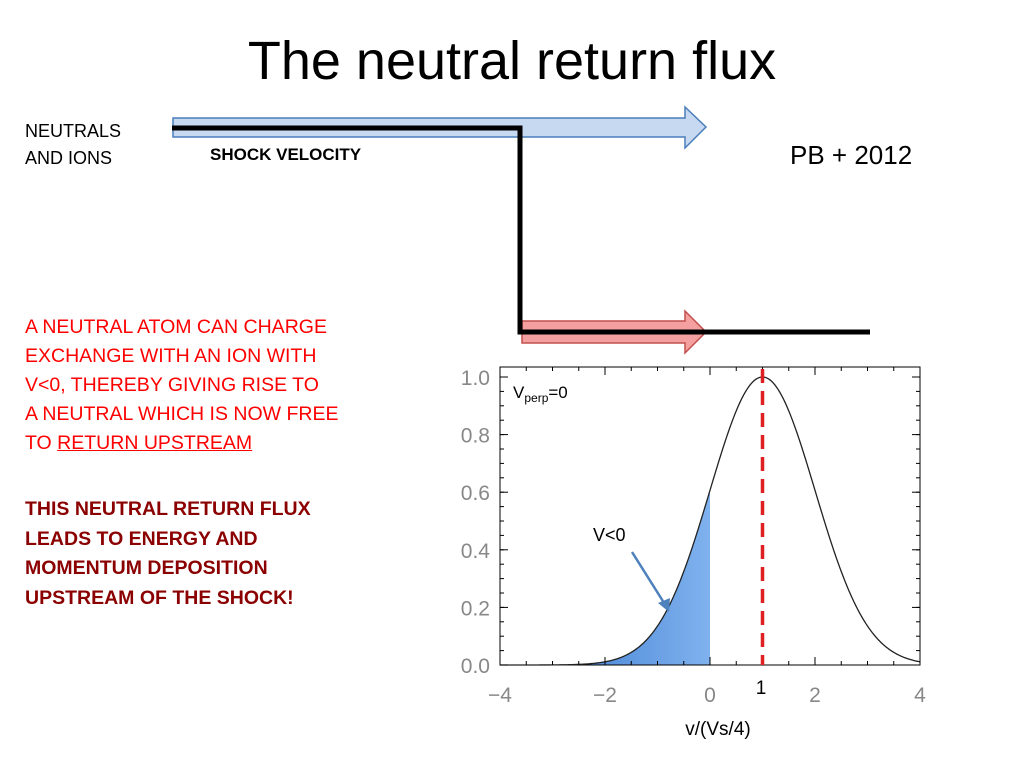 This screenshot has width=1024, height=768. What do you see at coordinates (182, 414) in the screenshot?
I see `red-para-line: A NEUTRAL WHICH IS NOW FREE` at bounding box center [182, 414].